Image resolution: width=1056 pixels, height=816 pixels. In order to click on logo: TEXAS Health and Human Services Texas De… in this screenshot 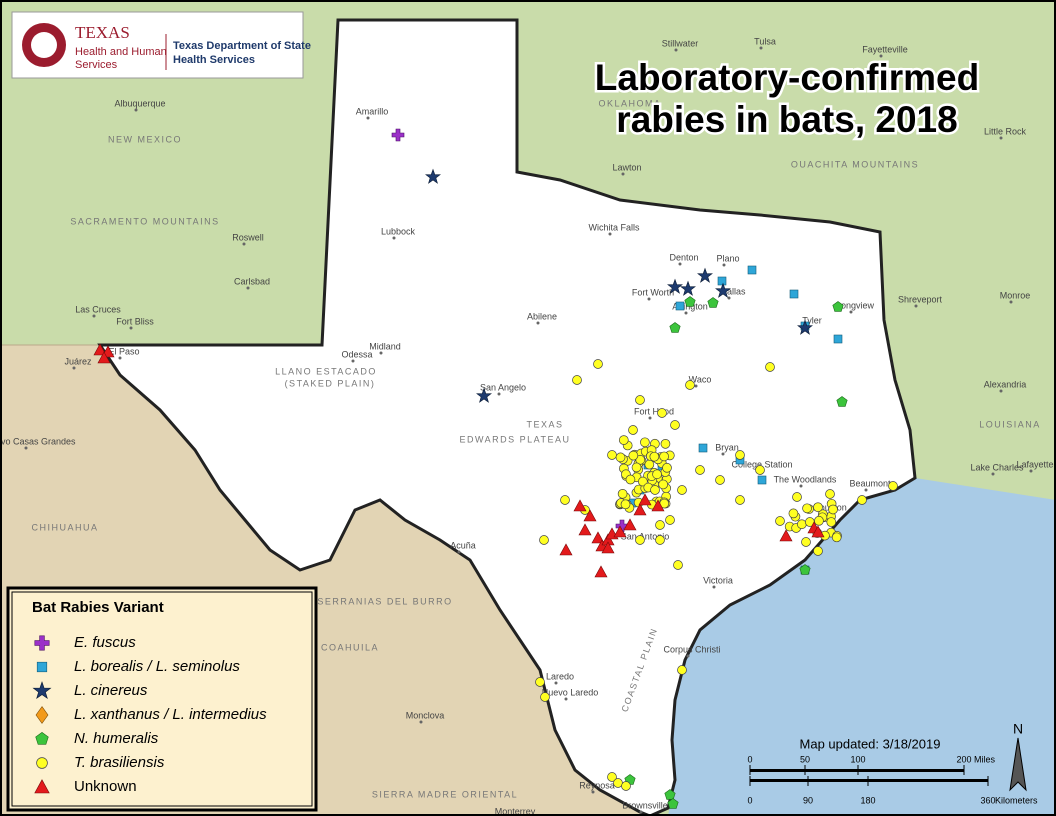, I will do `click(161, 45)`.